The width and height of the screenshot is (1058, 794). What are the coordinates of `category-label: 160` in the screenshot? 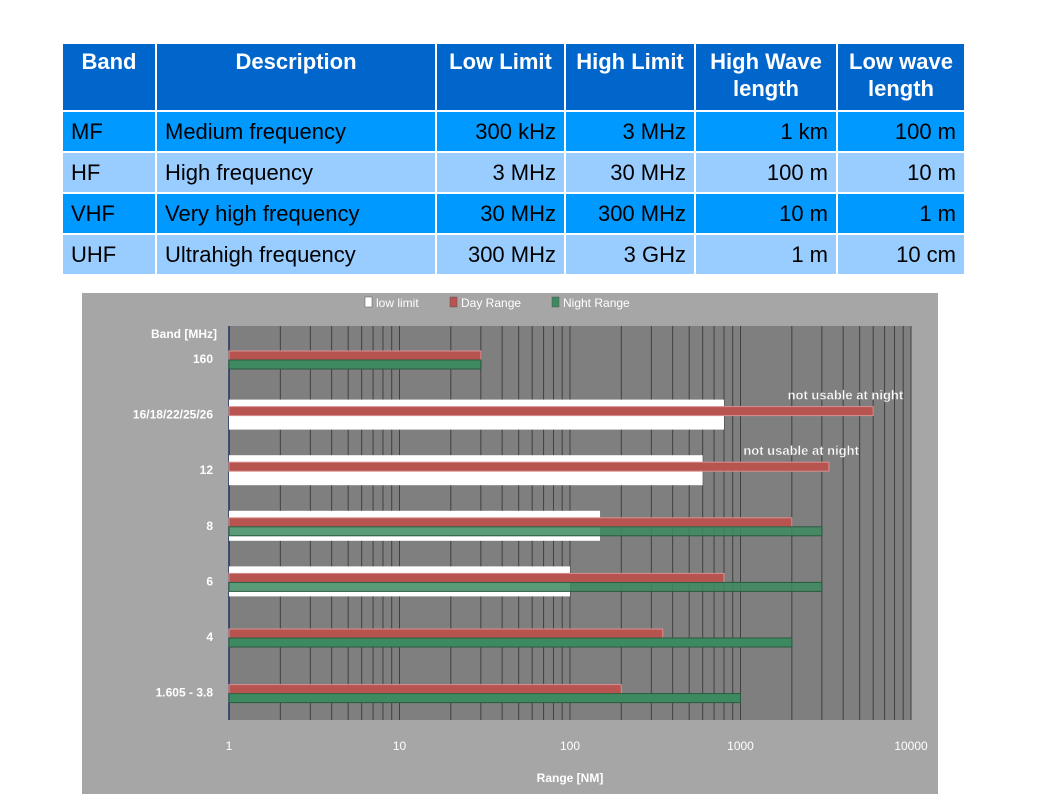 It's located at (203, 359).